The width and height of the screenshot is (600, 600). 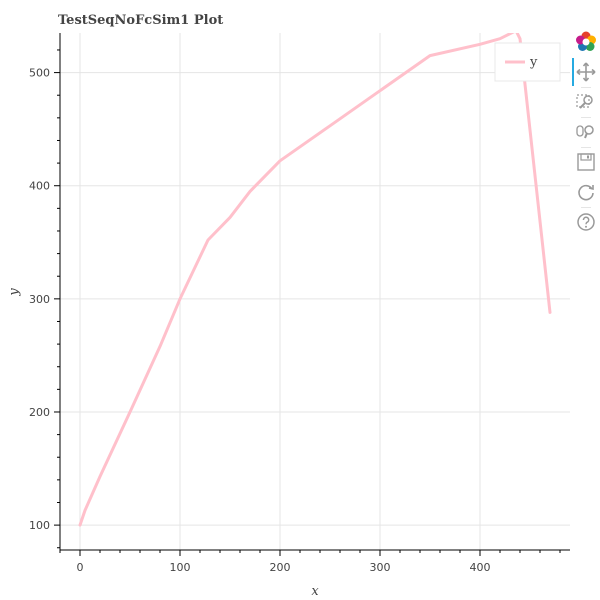 I want to click on legend-box, so click(x=527, y=62).